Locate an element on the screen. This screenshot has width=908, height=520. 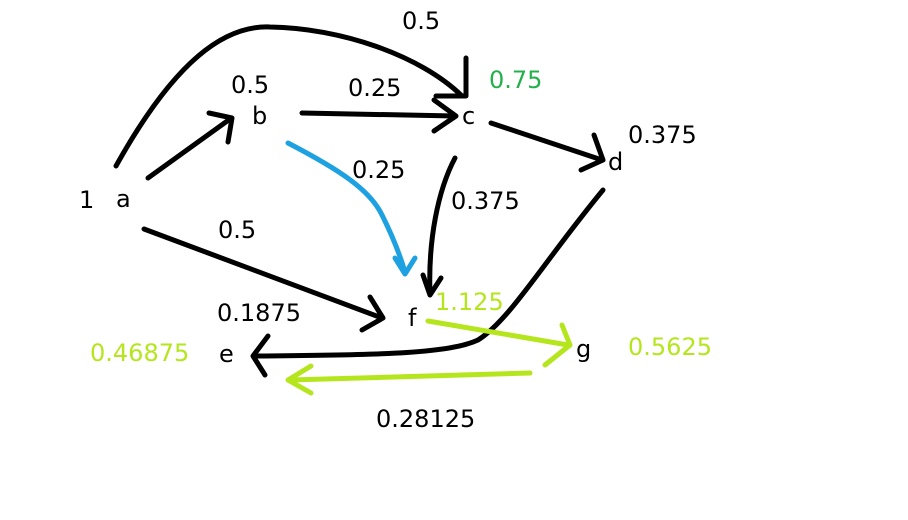
edge-c-f-arrowhead is located at coordinates (432, 285).